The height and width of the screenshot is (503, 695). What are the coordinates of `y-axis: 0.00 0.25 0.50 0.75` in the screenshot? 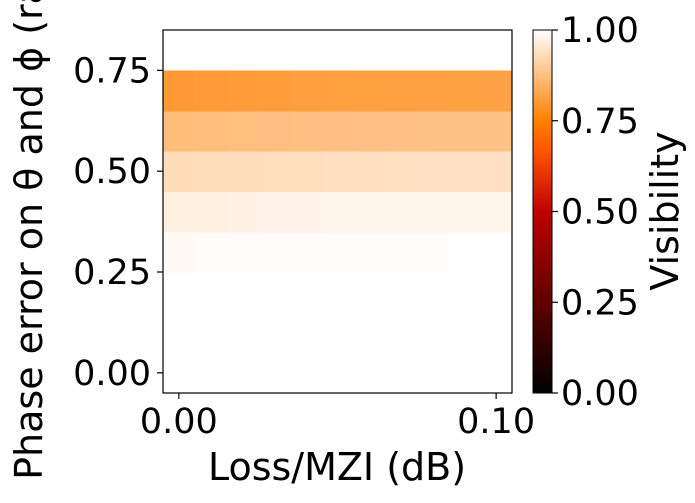 It's located at (118, 222).